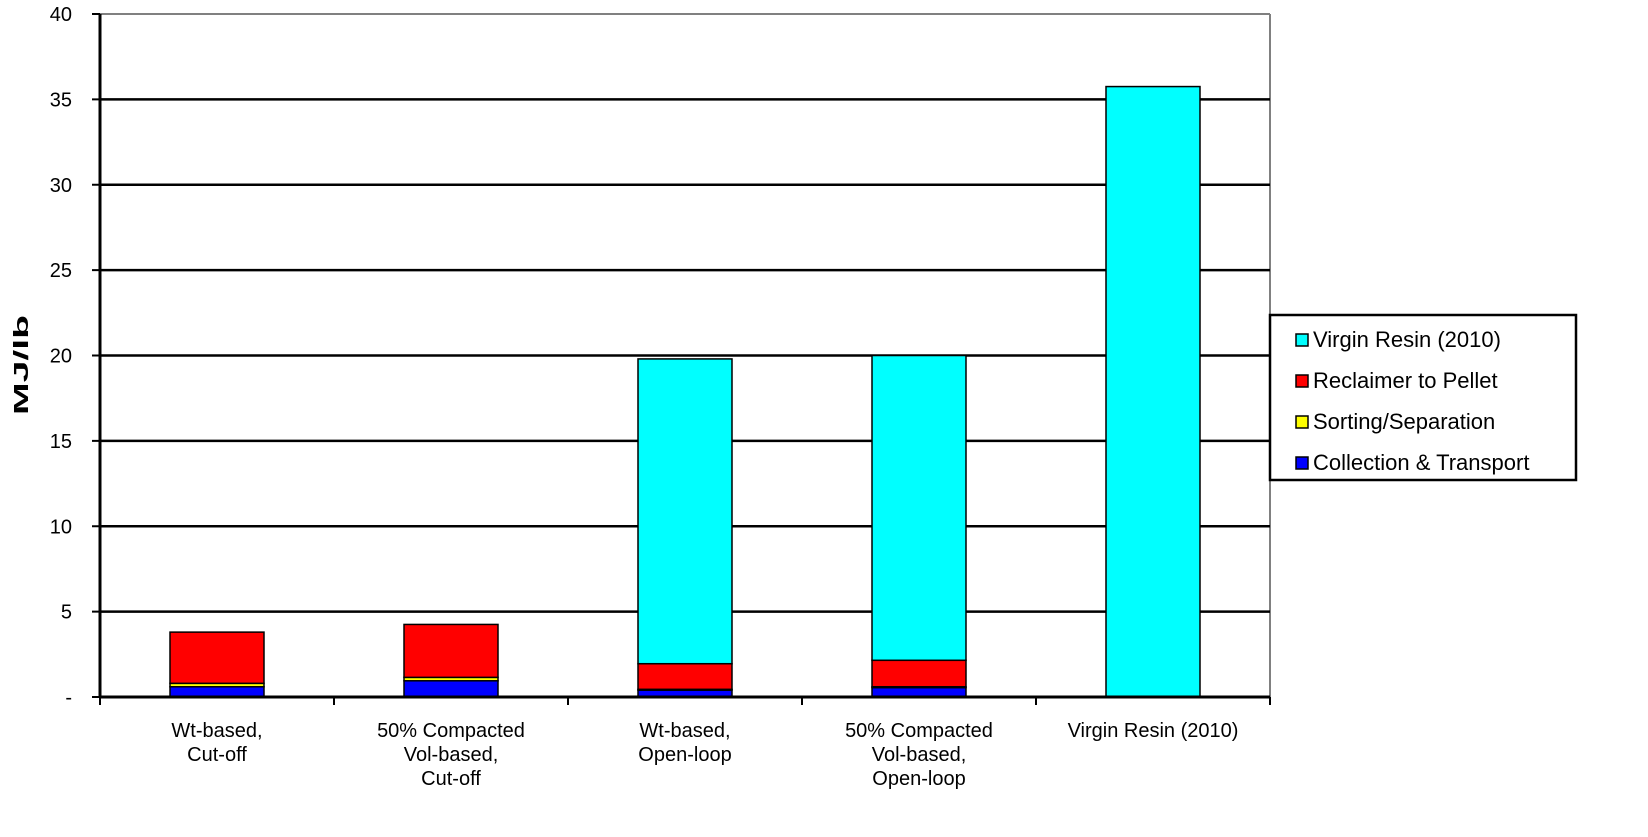  I want to click on y-axis-label: MJ/lb, so click(22, 365).